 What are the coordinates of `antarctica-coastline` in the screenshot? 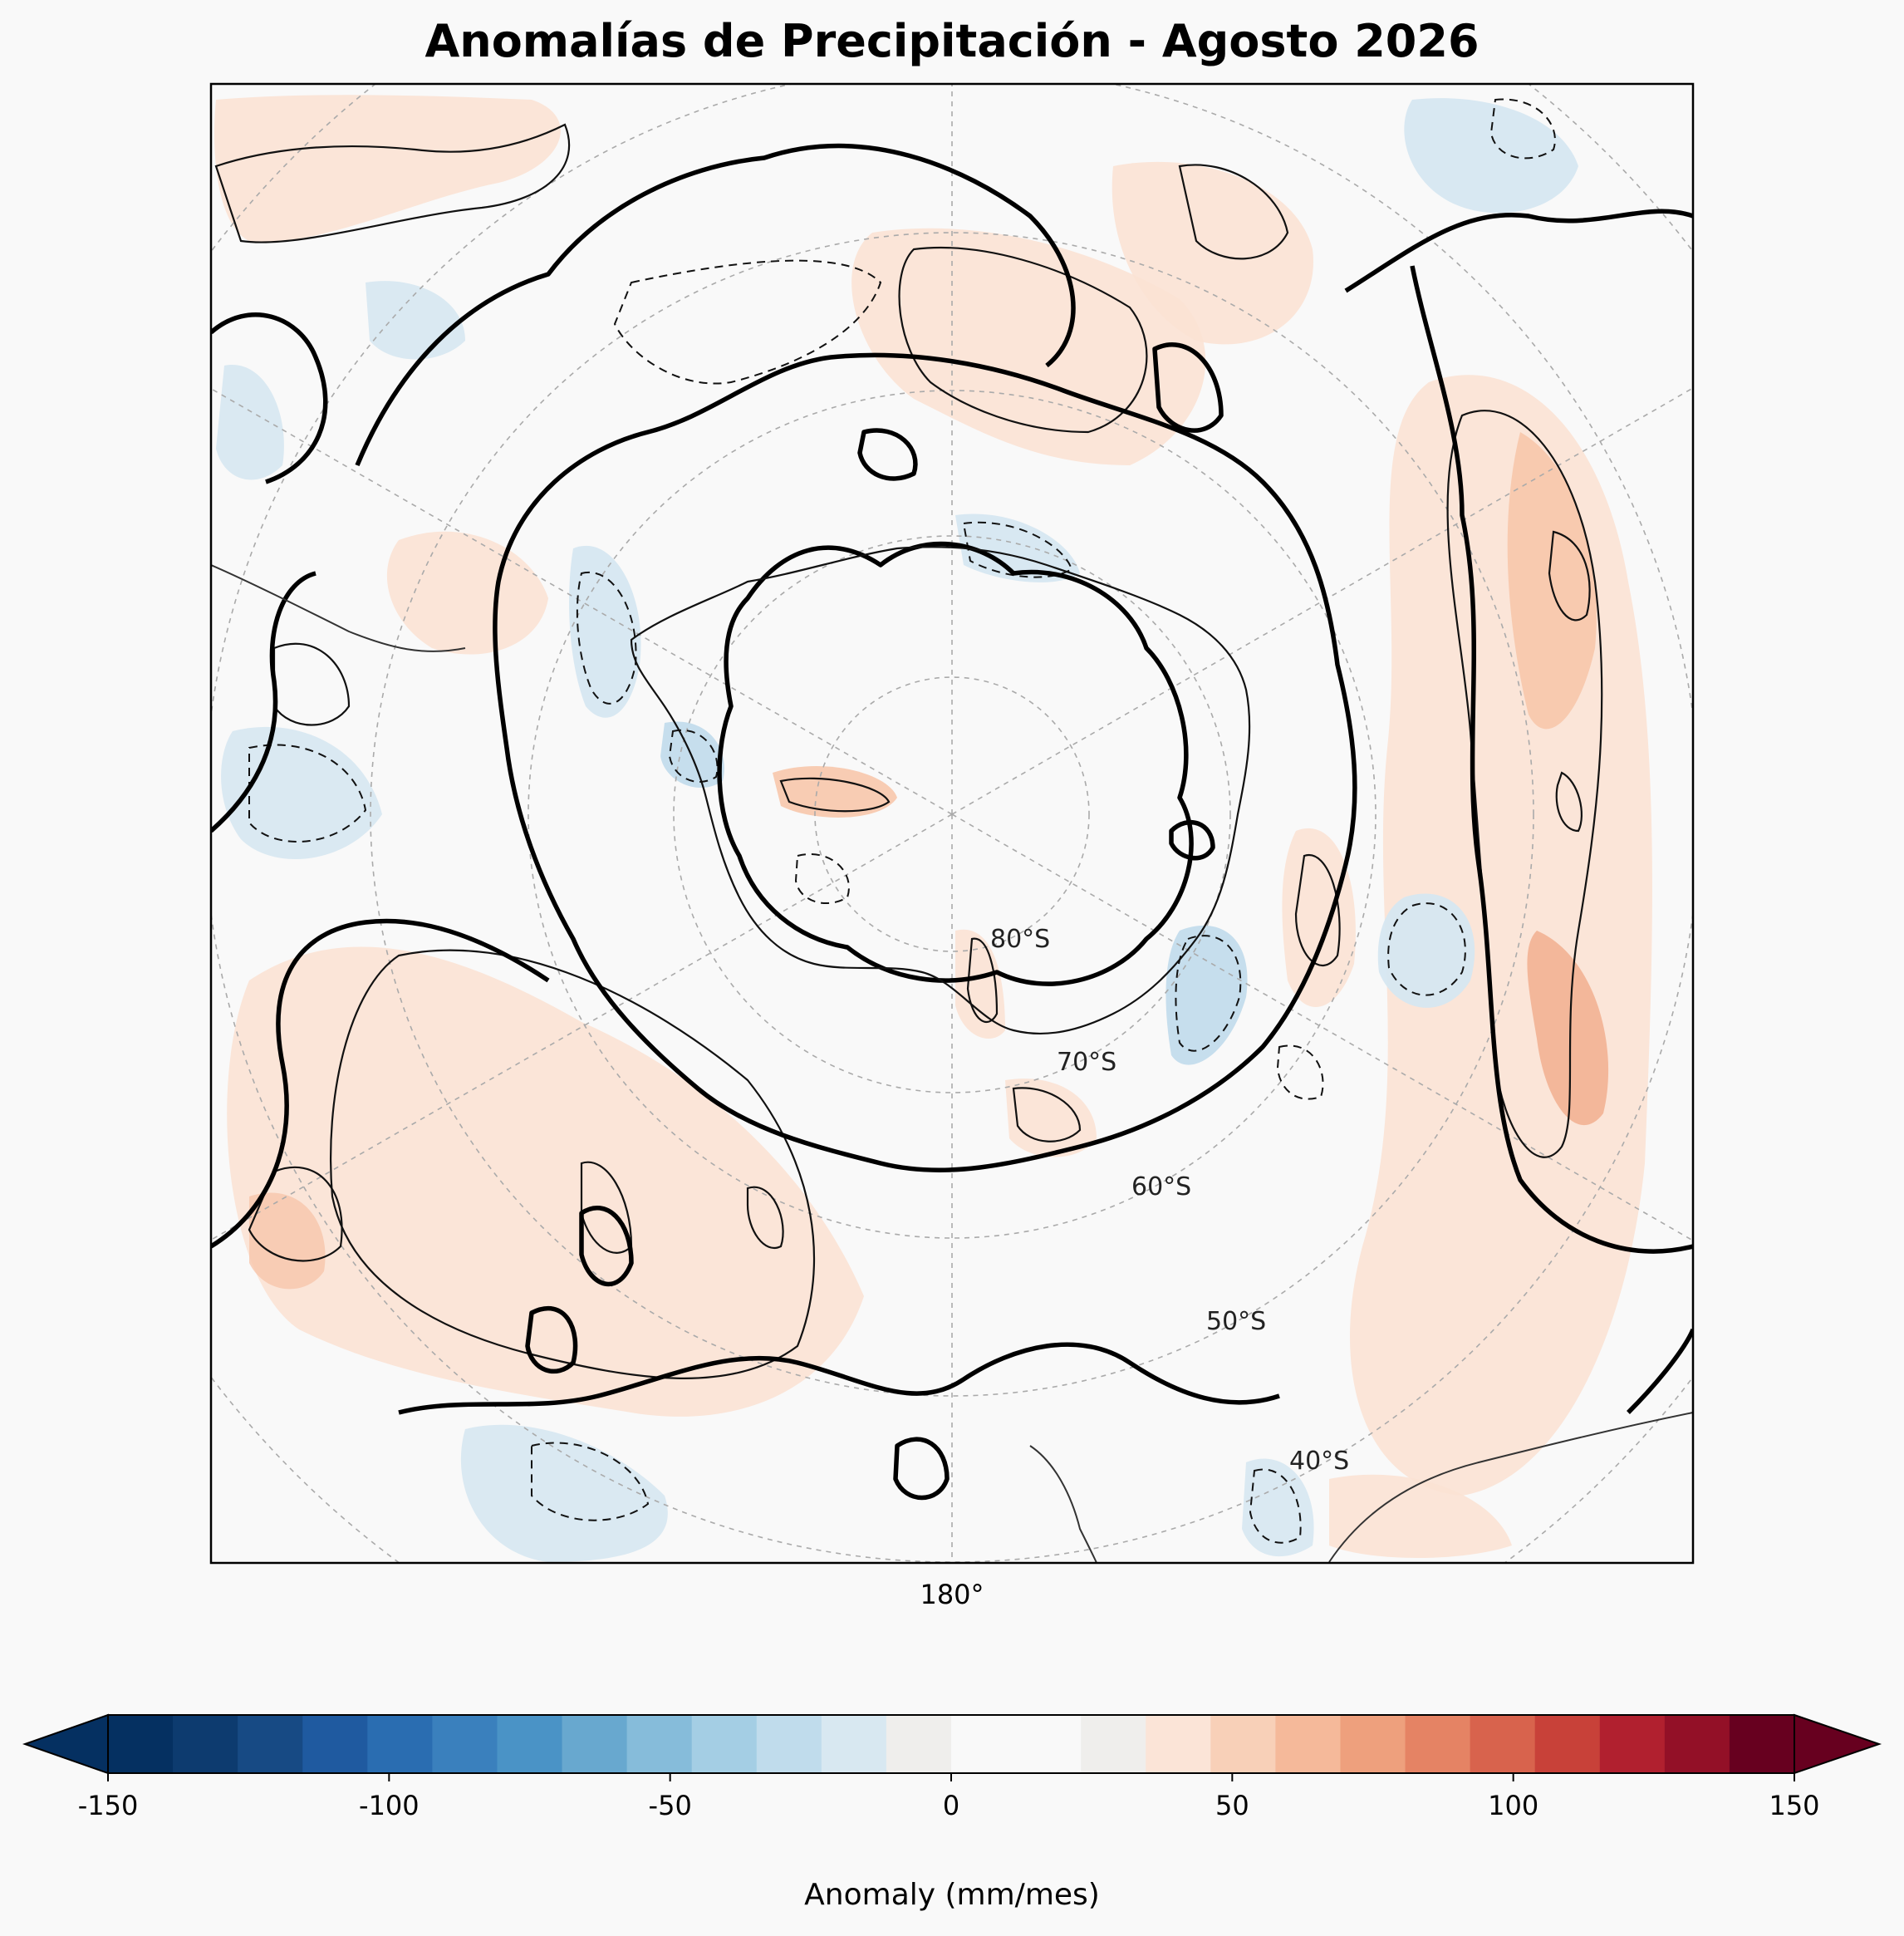 It's located at (940, 791).